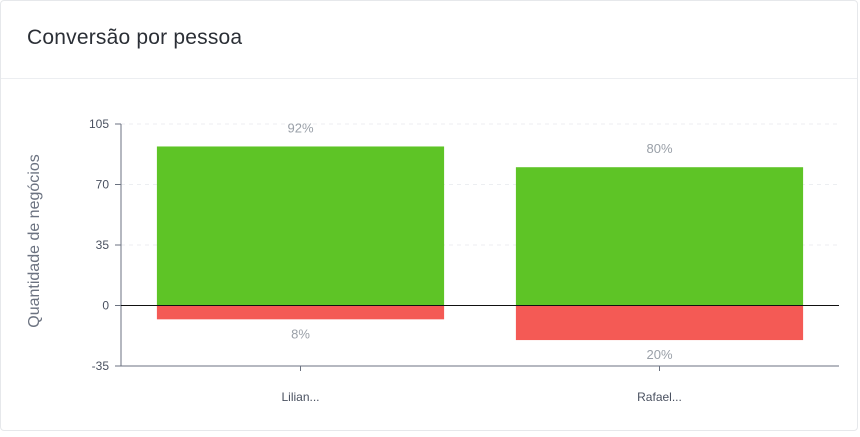 This screenshot has width=860, height=437. Describe the element at coordinates (105, 306) in the screenshot. I see `y-tick-label: 0` at that location.